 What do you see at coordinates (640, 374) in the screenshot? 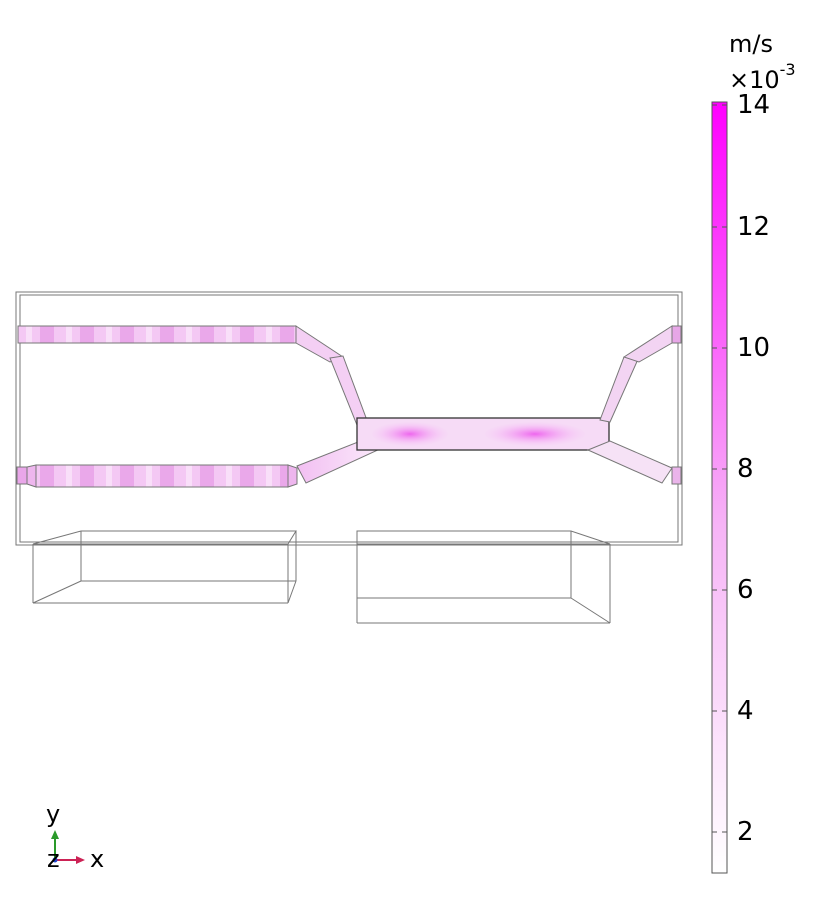
I see `channel-right-upper` at bounding box center [640, 374].